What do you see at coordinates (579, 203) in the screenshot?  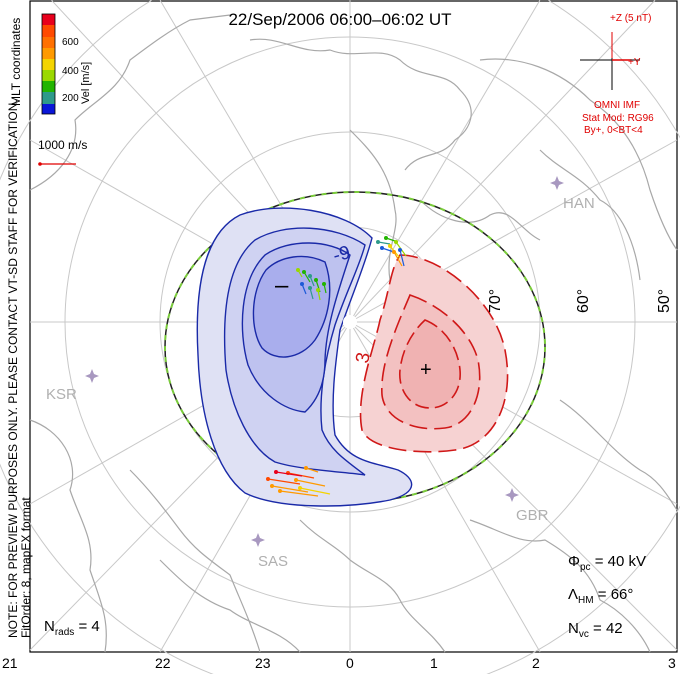 I see `station-label-han: HAN` at bounding box center [579, 203].